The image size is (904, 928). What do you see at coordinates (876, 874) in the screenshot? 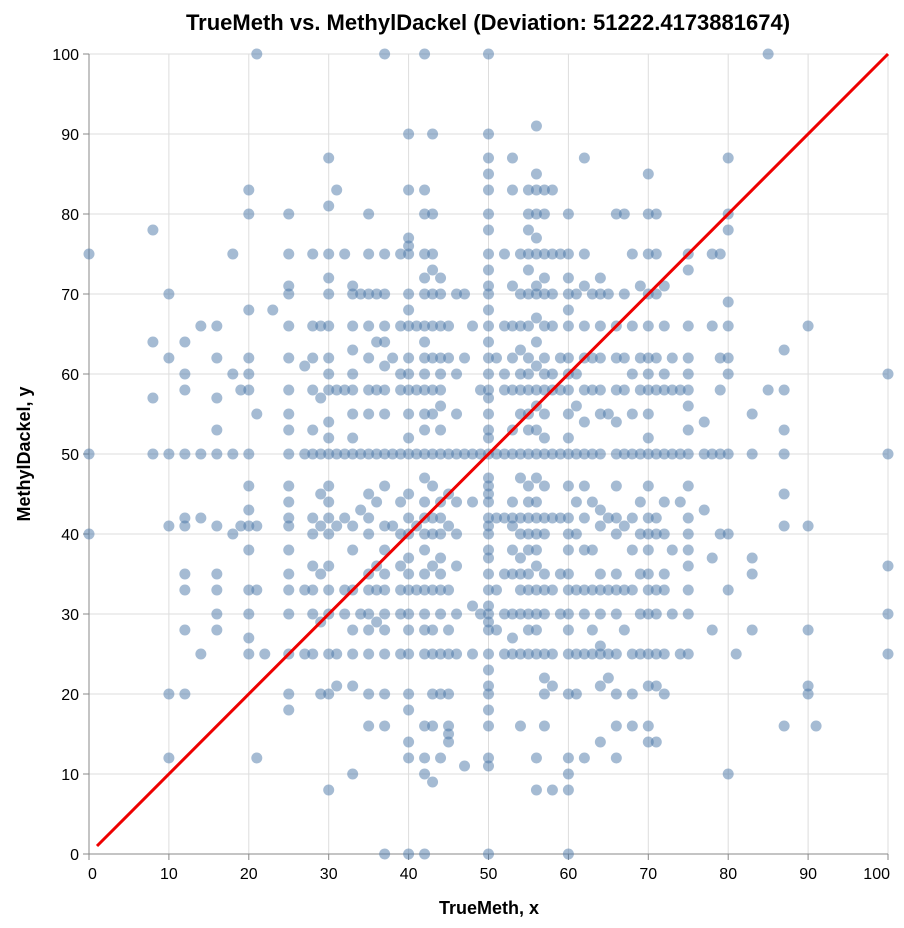
I see `x-tick-label: 100` at bounding box center [876, 874].